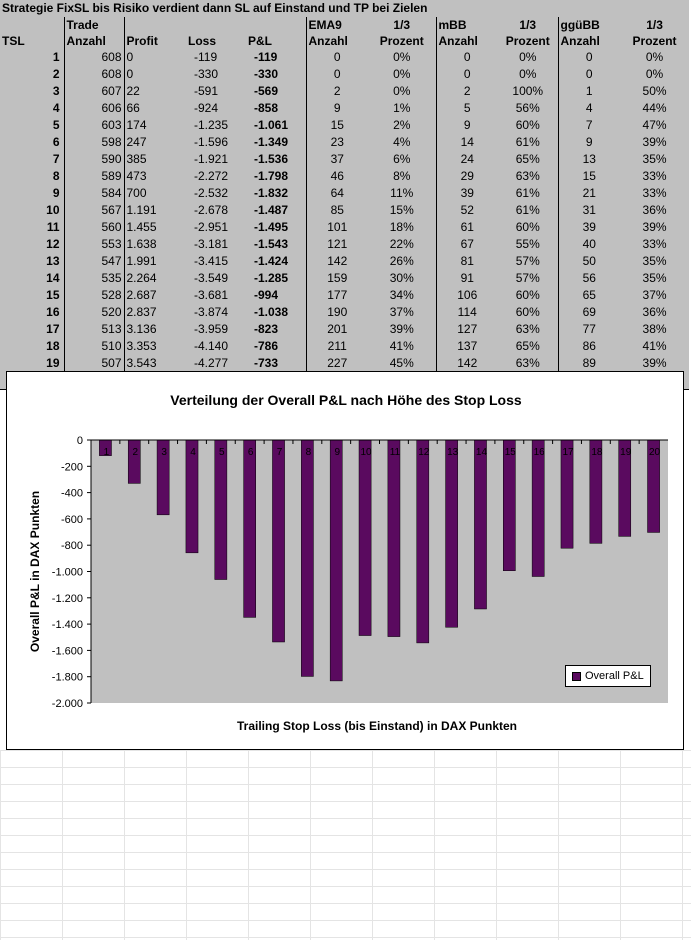  Describe the element at coordinates (211, 244) in the screenshot. I see `table-cell: -3.181` at that location.